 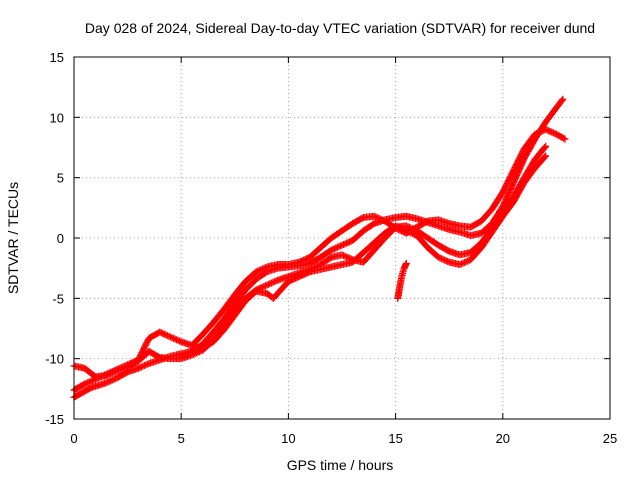 I want to click on x-tick-label: 25, so click(x=610, y=438).